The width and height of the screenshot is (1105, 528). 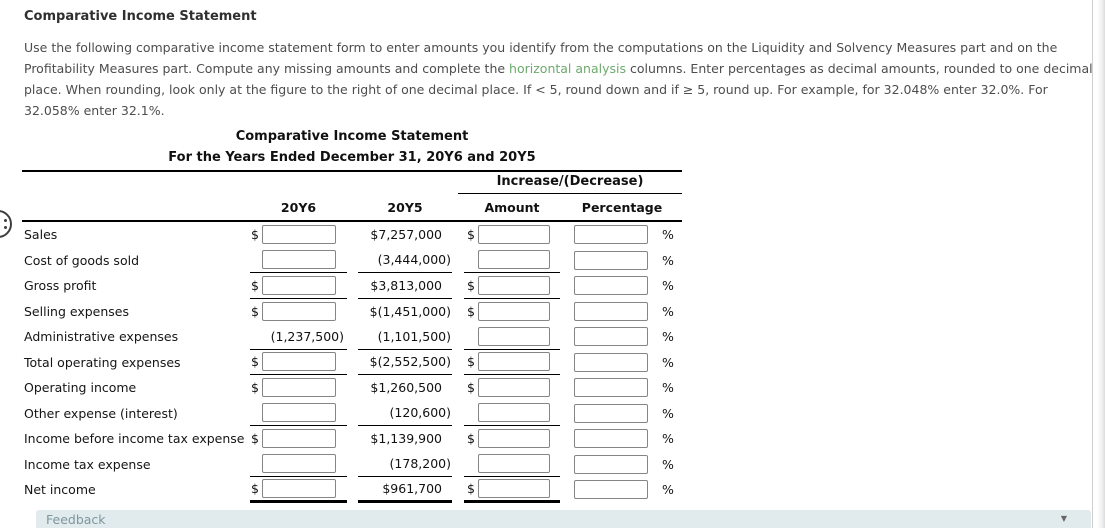 What do you see at coordinates (80, 388) in the screenshot?
I see `row-label: Operating income` at bounding box center [80, 388].